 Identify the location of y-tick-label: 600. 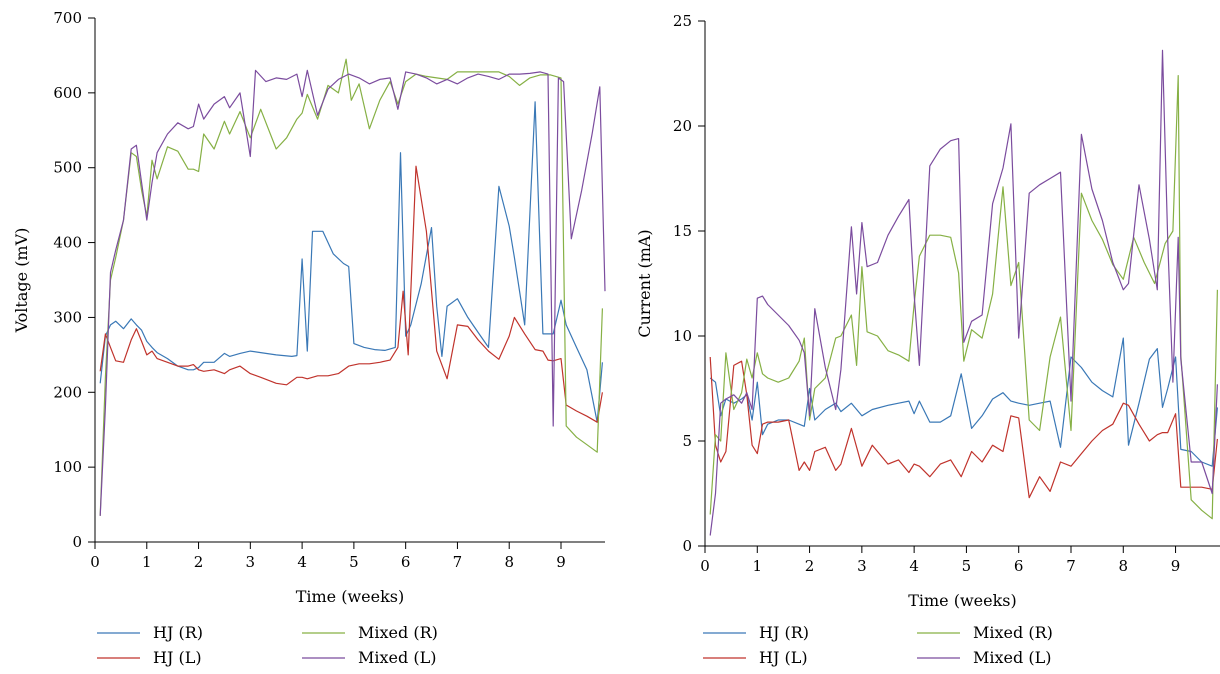
(67, 93).